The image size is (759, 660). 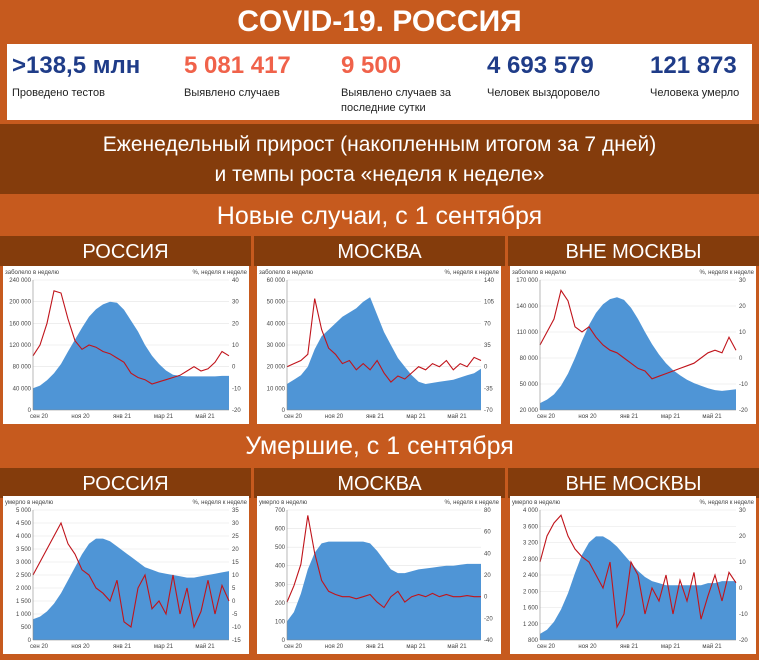 I want to click on right-tick-label: 35, so click(x=487, y=346).